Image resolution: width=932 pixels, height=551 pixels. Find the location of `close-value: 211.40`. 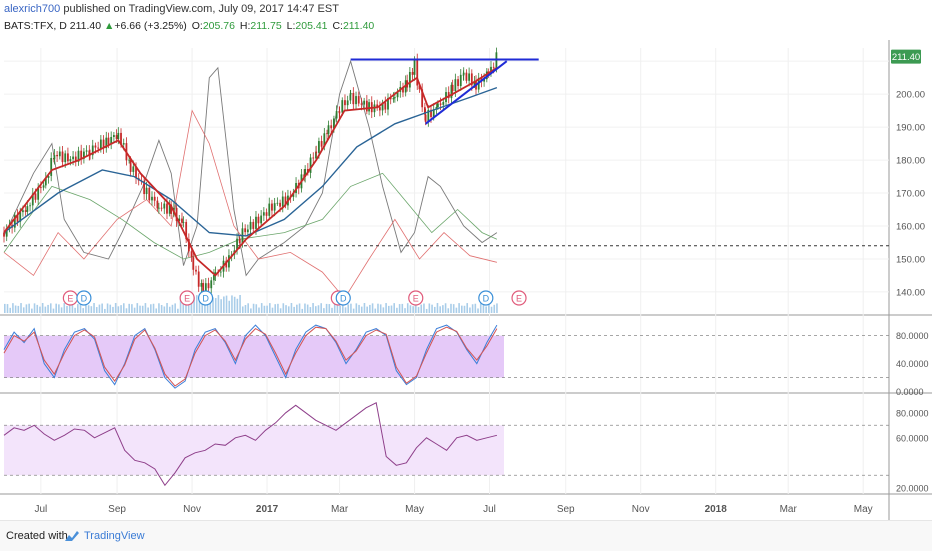

close-value: 211.40 is located at coordinates (358, 26).